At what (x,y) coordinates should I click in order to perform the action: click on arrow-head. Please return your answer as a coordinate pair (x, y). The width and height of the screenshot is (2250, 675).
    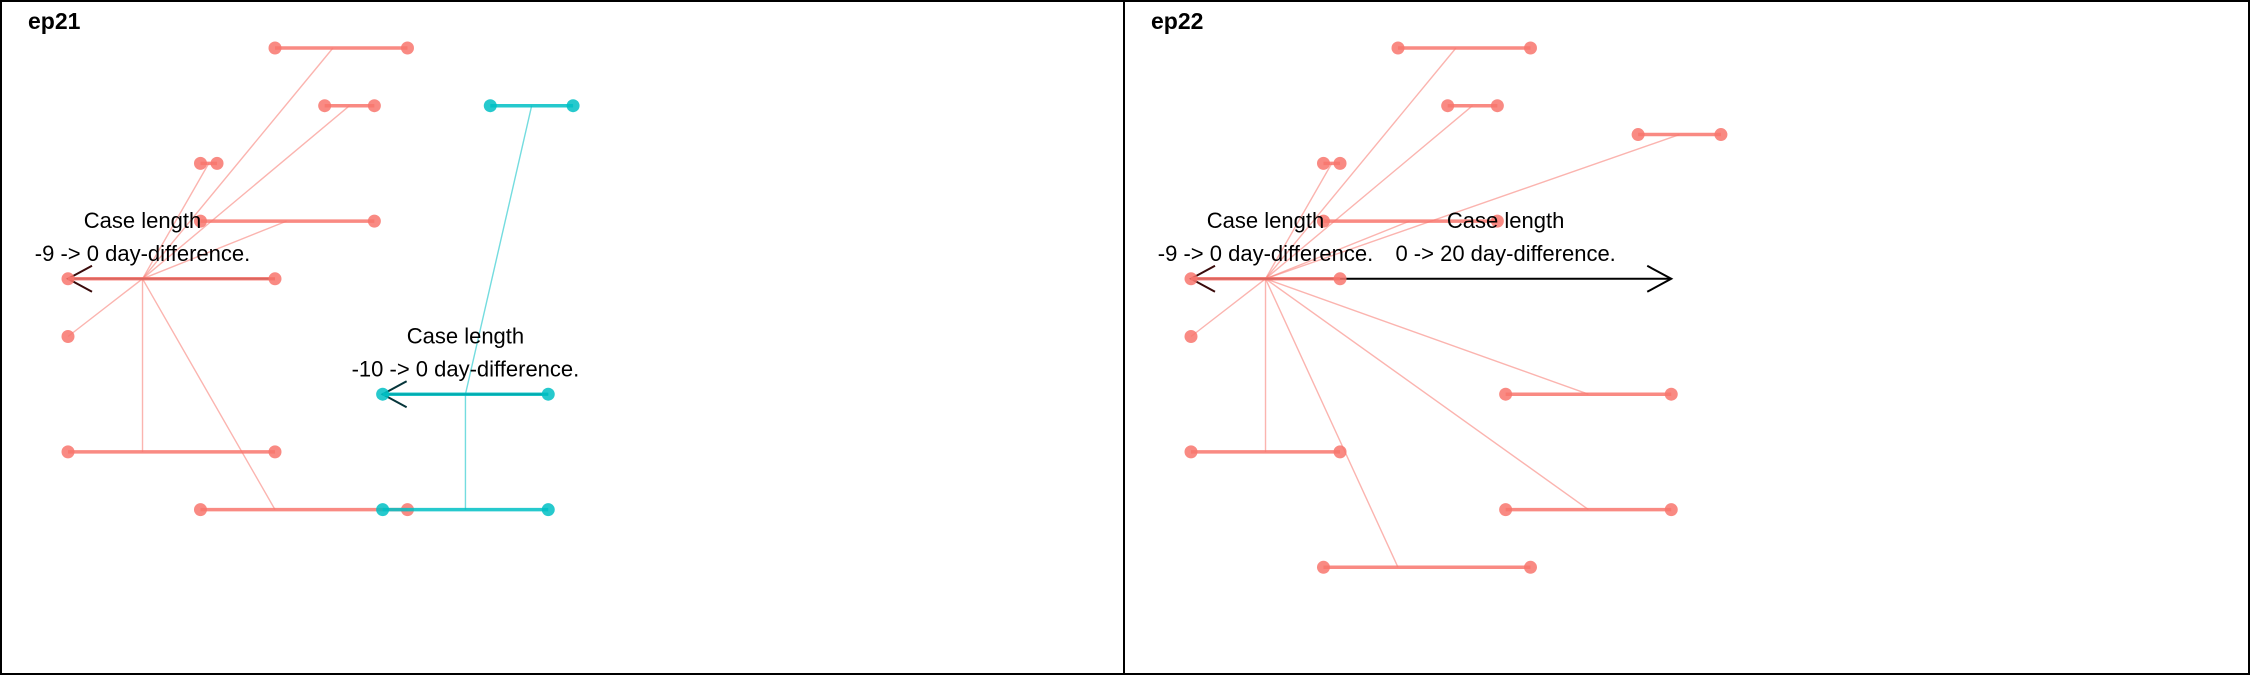
    Looking at the image, I should click on (1660, 278).